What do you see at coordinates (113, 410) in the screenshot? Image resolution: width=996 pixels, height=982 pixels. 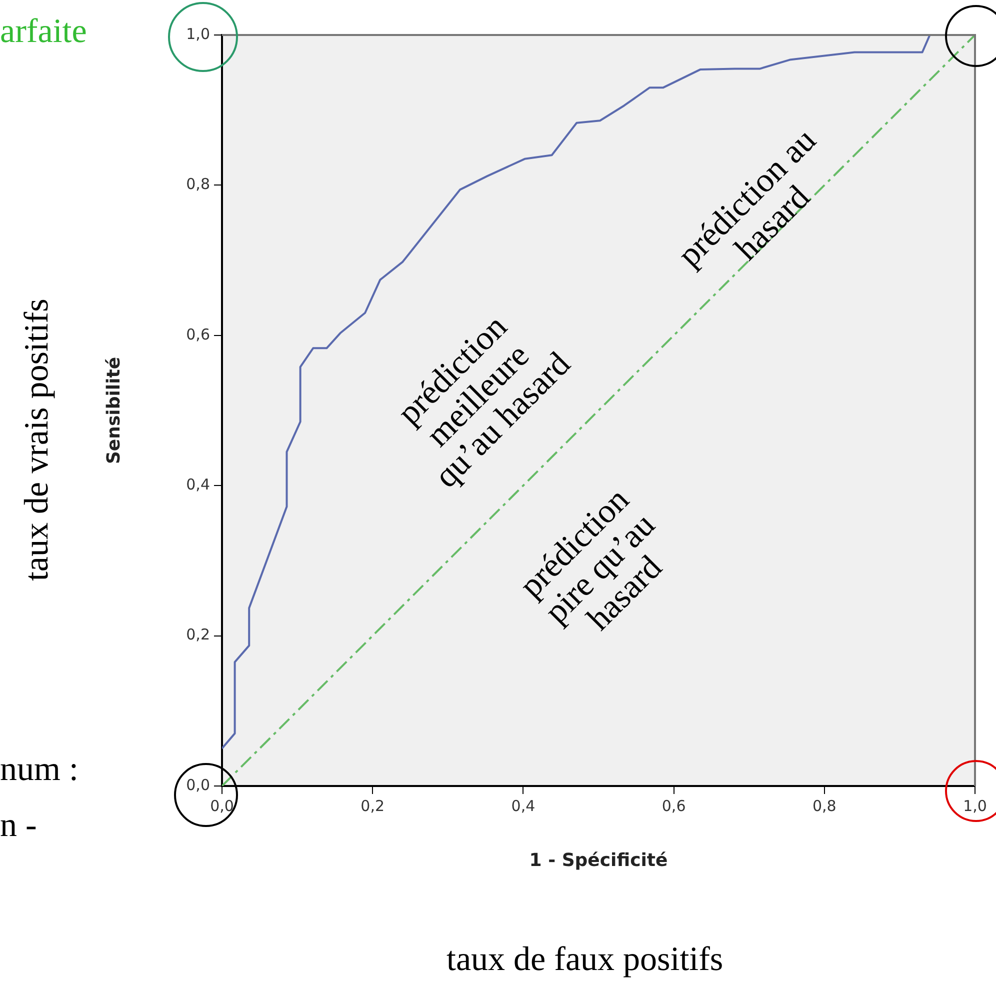 I see `y-axis-title: Sensibilité` at bounding box center [113, 410].